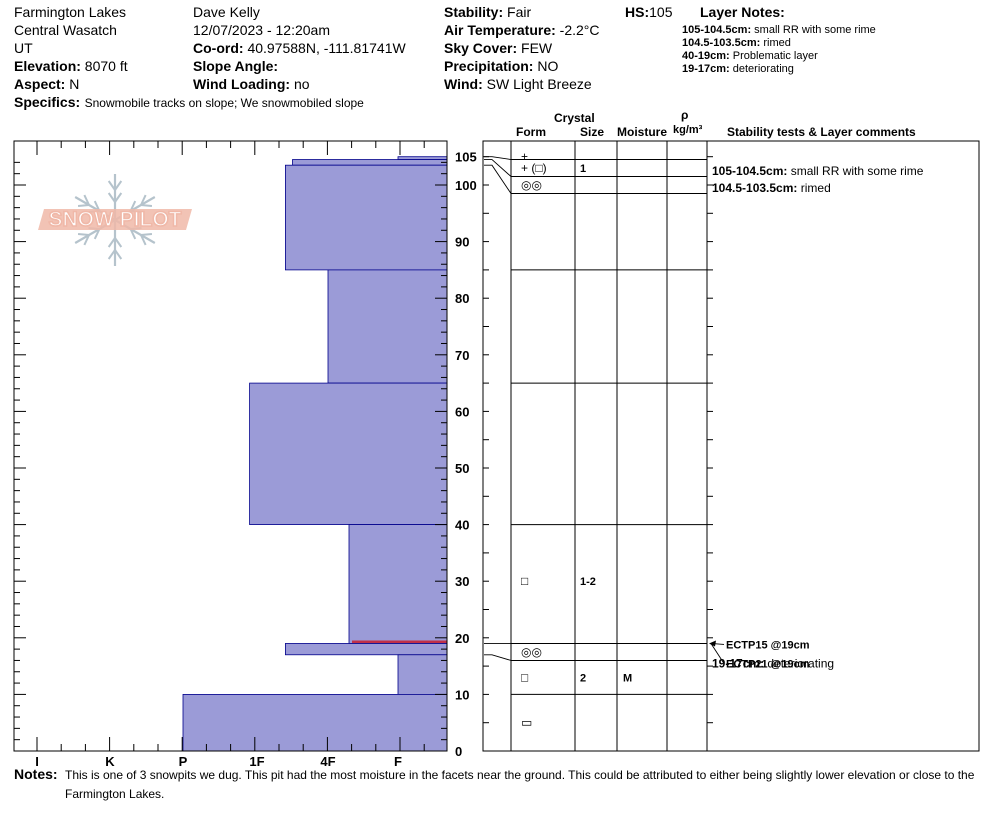 The height and width of the screenshot is (840, 994). I want to click on air-temperature-label: Air Temperature:, so click(500, 30).